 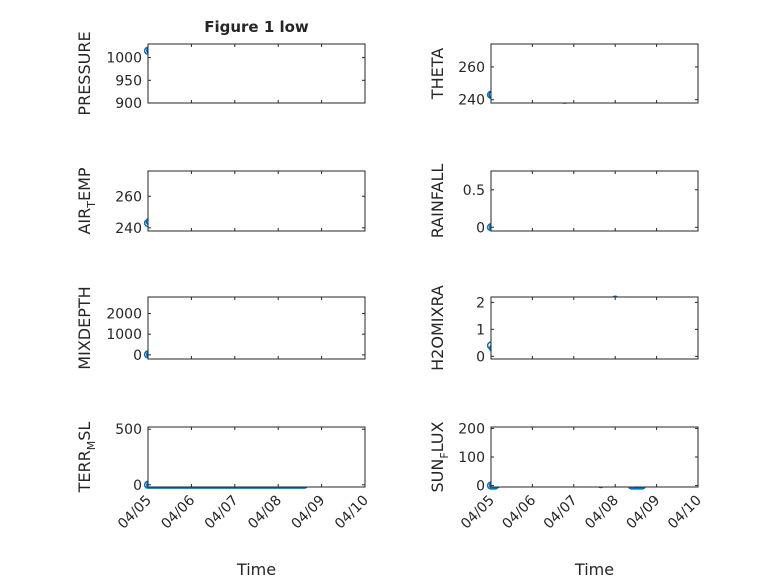 I want to click on y-tick-label: 900, so click(x=128, y=104).